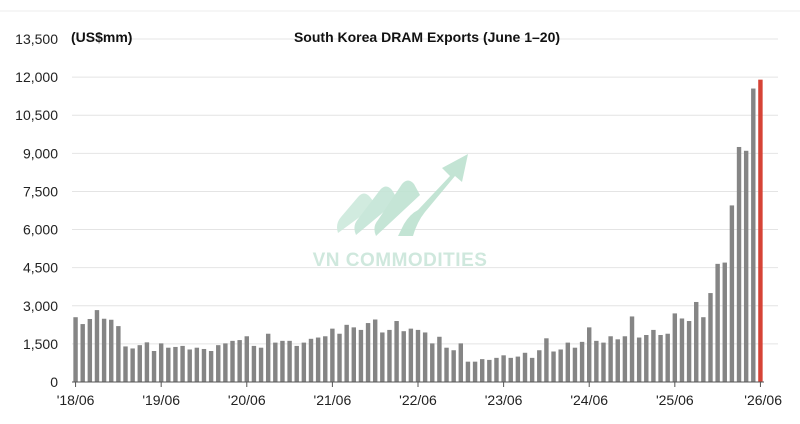 This screenshot has height=424, width=800. What do you see at coordinates (40, 344) in the screenshot?
I see `y-tick-label: 1,500` at bounding box center [40, 344].